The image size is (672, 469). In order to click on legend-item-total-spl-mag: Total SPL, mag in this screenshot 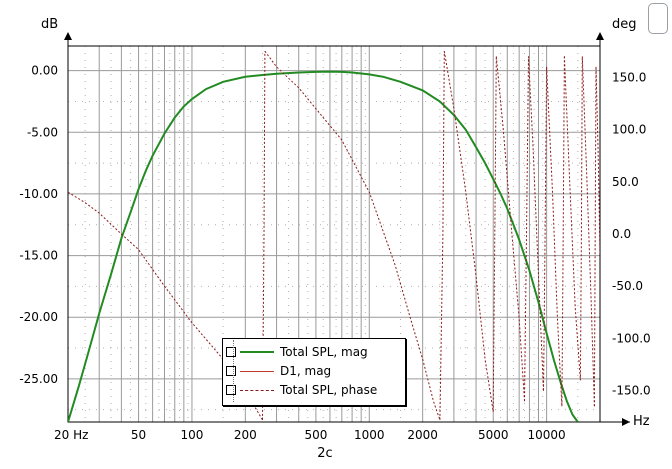, I will do `click(314, 352)`.